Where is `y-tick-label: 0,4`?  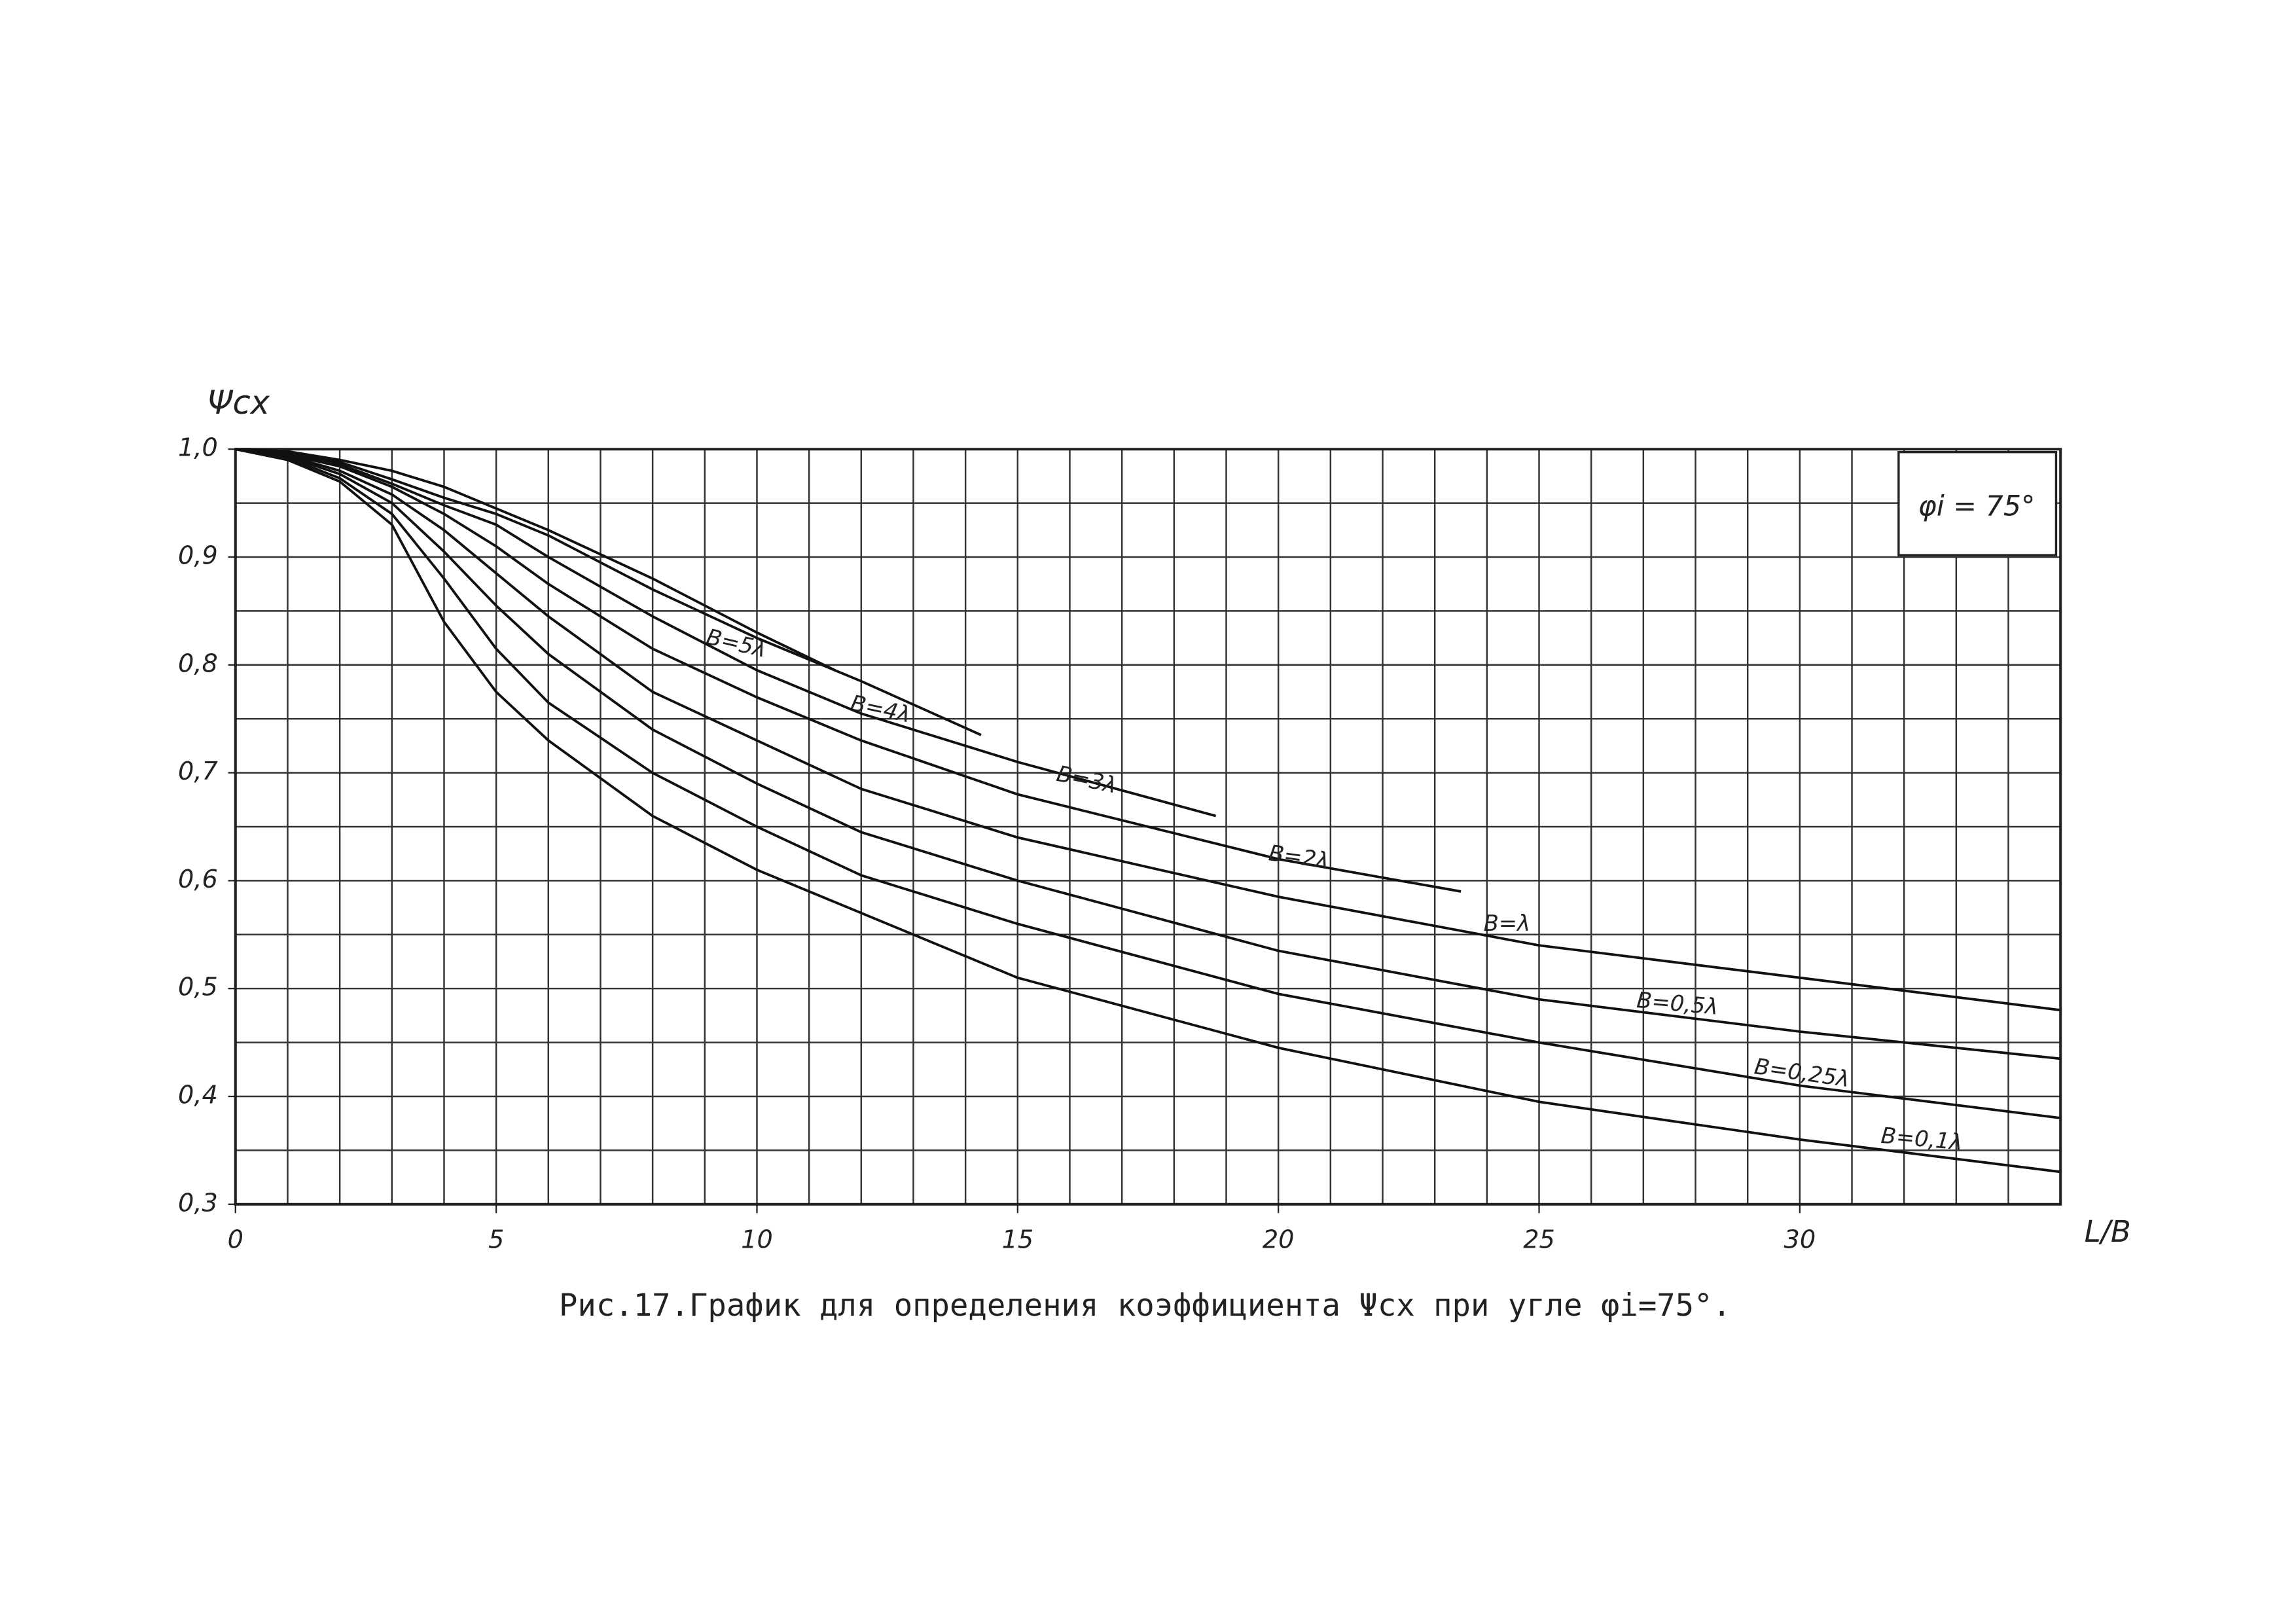
y-tick-label: 0,4 is located at coordinates (198, 1095).